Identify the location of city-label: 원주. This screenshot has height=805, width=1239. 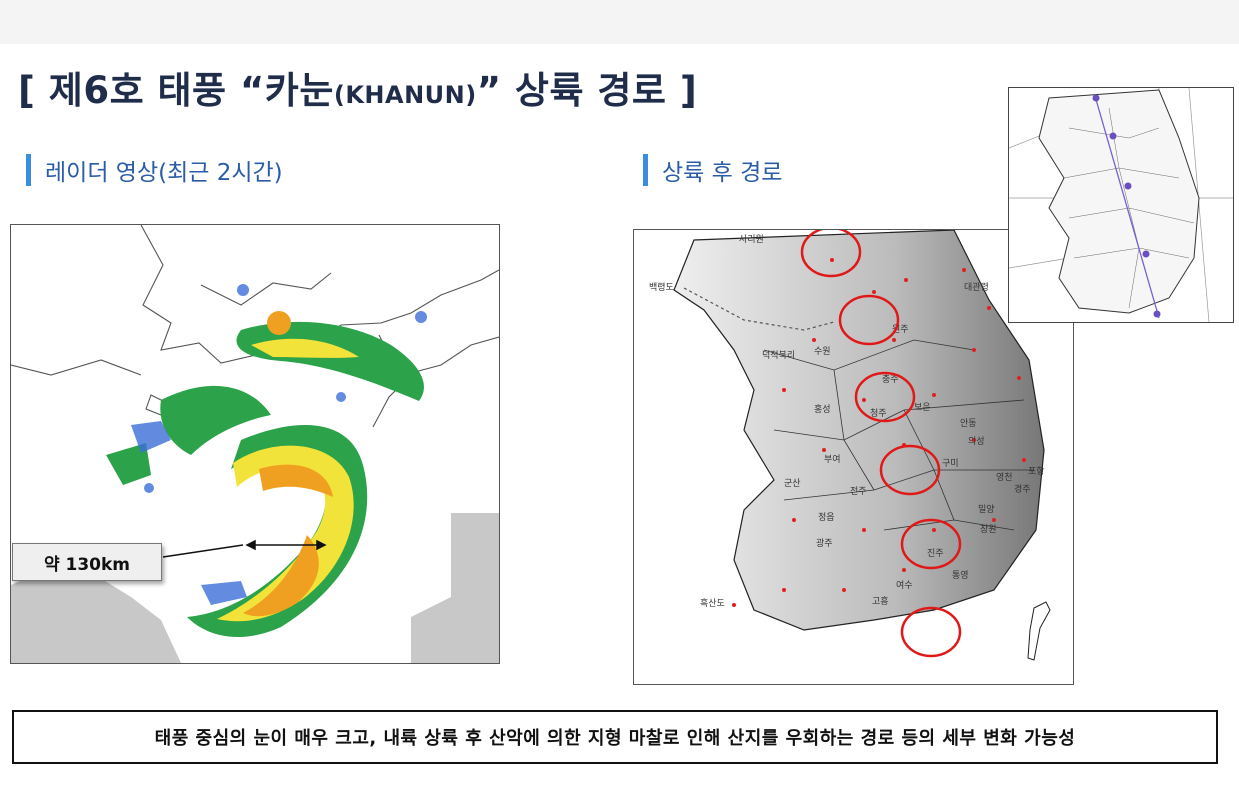
(900, 329).